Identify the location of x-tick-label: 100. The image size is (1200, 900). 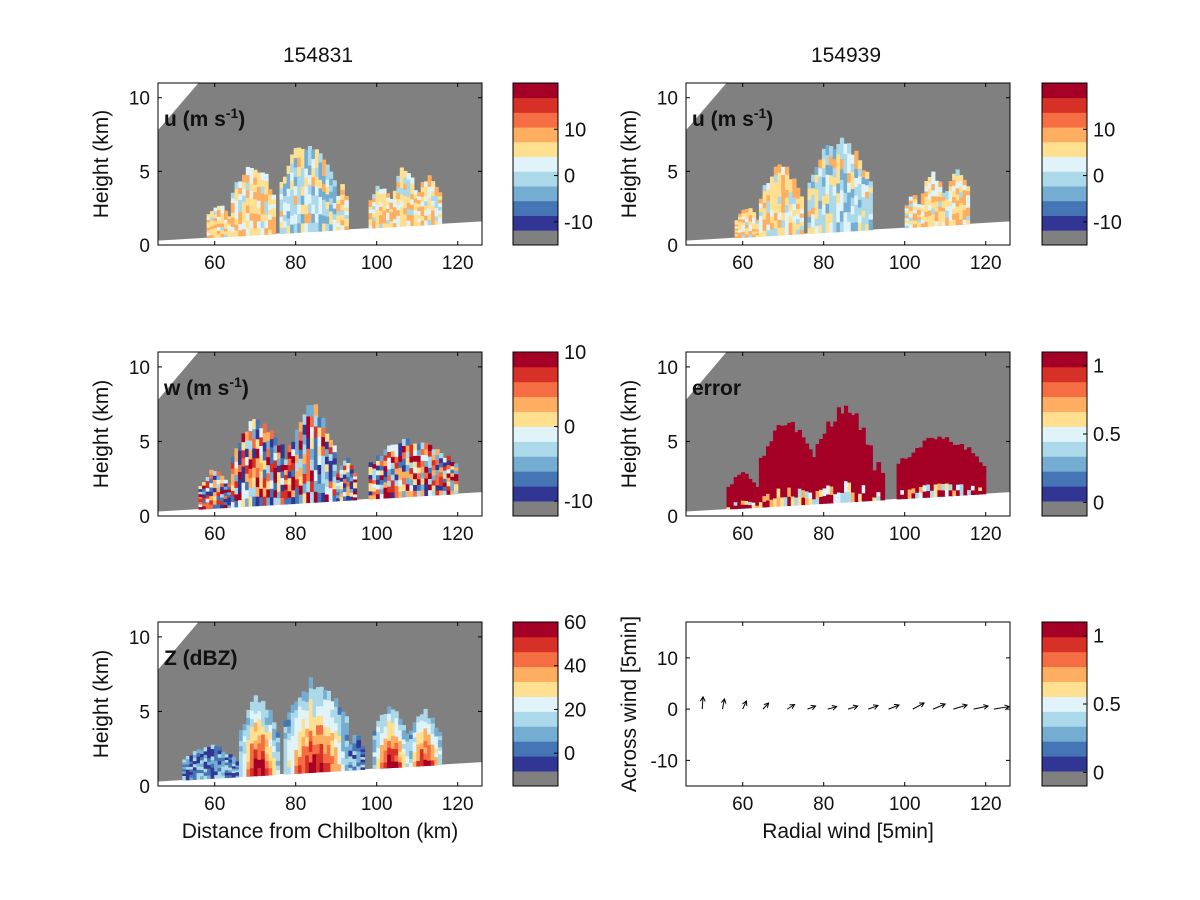
(905, 263).